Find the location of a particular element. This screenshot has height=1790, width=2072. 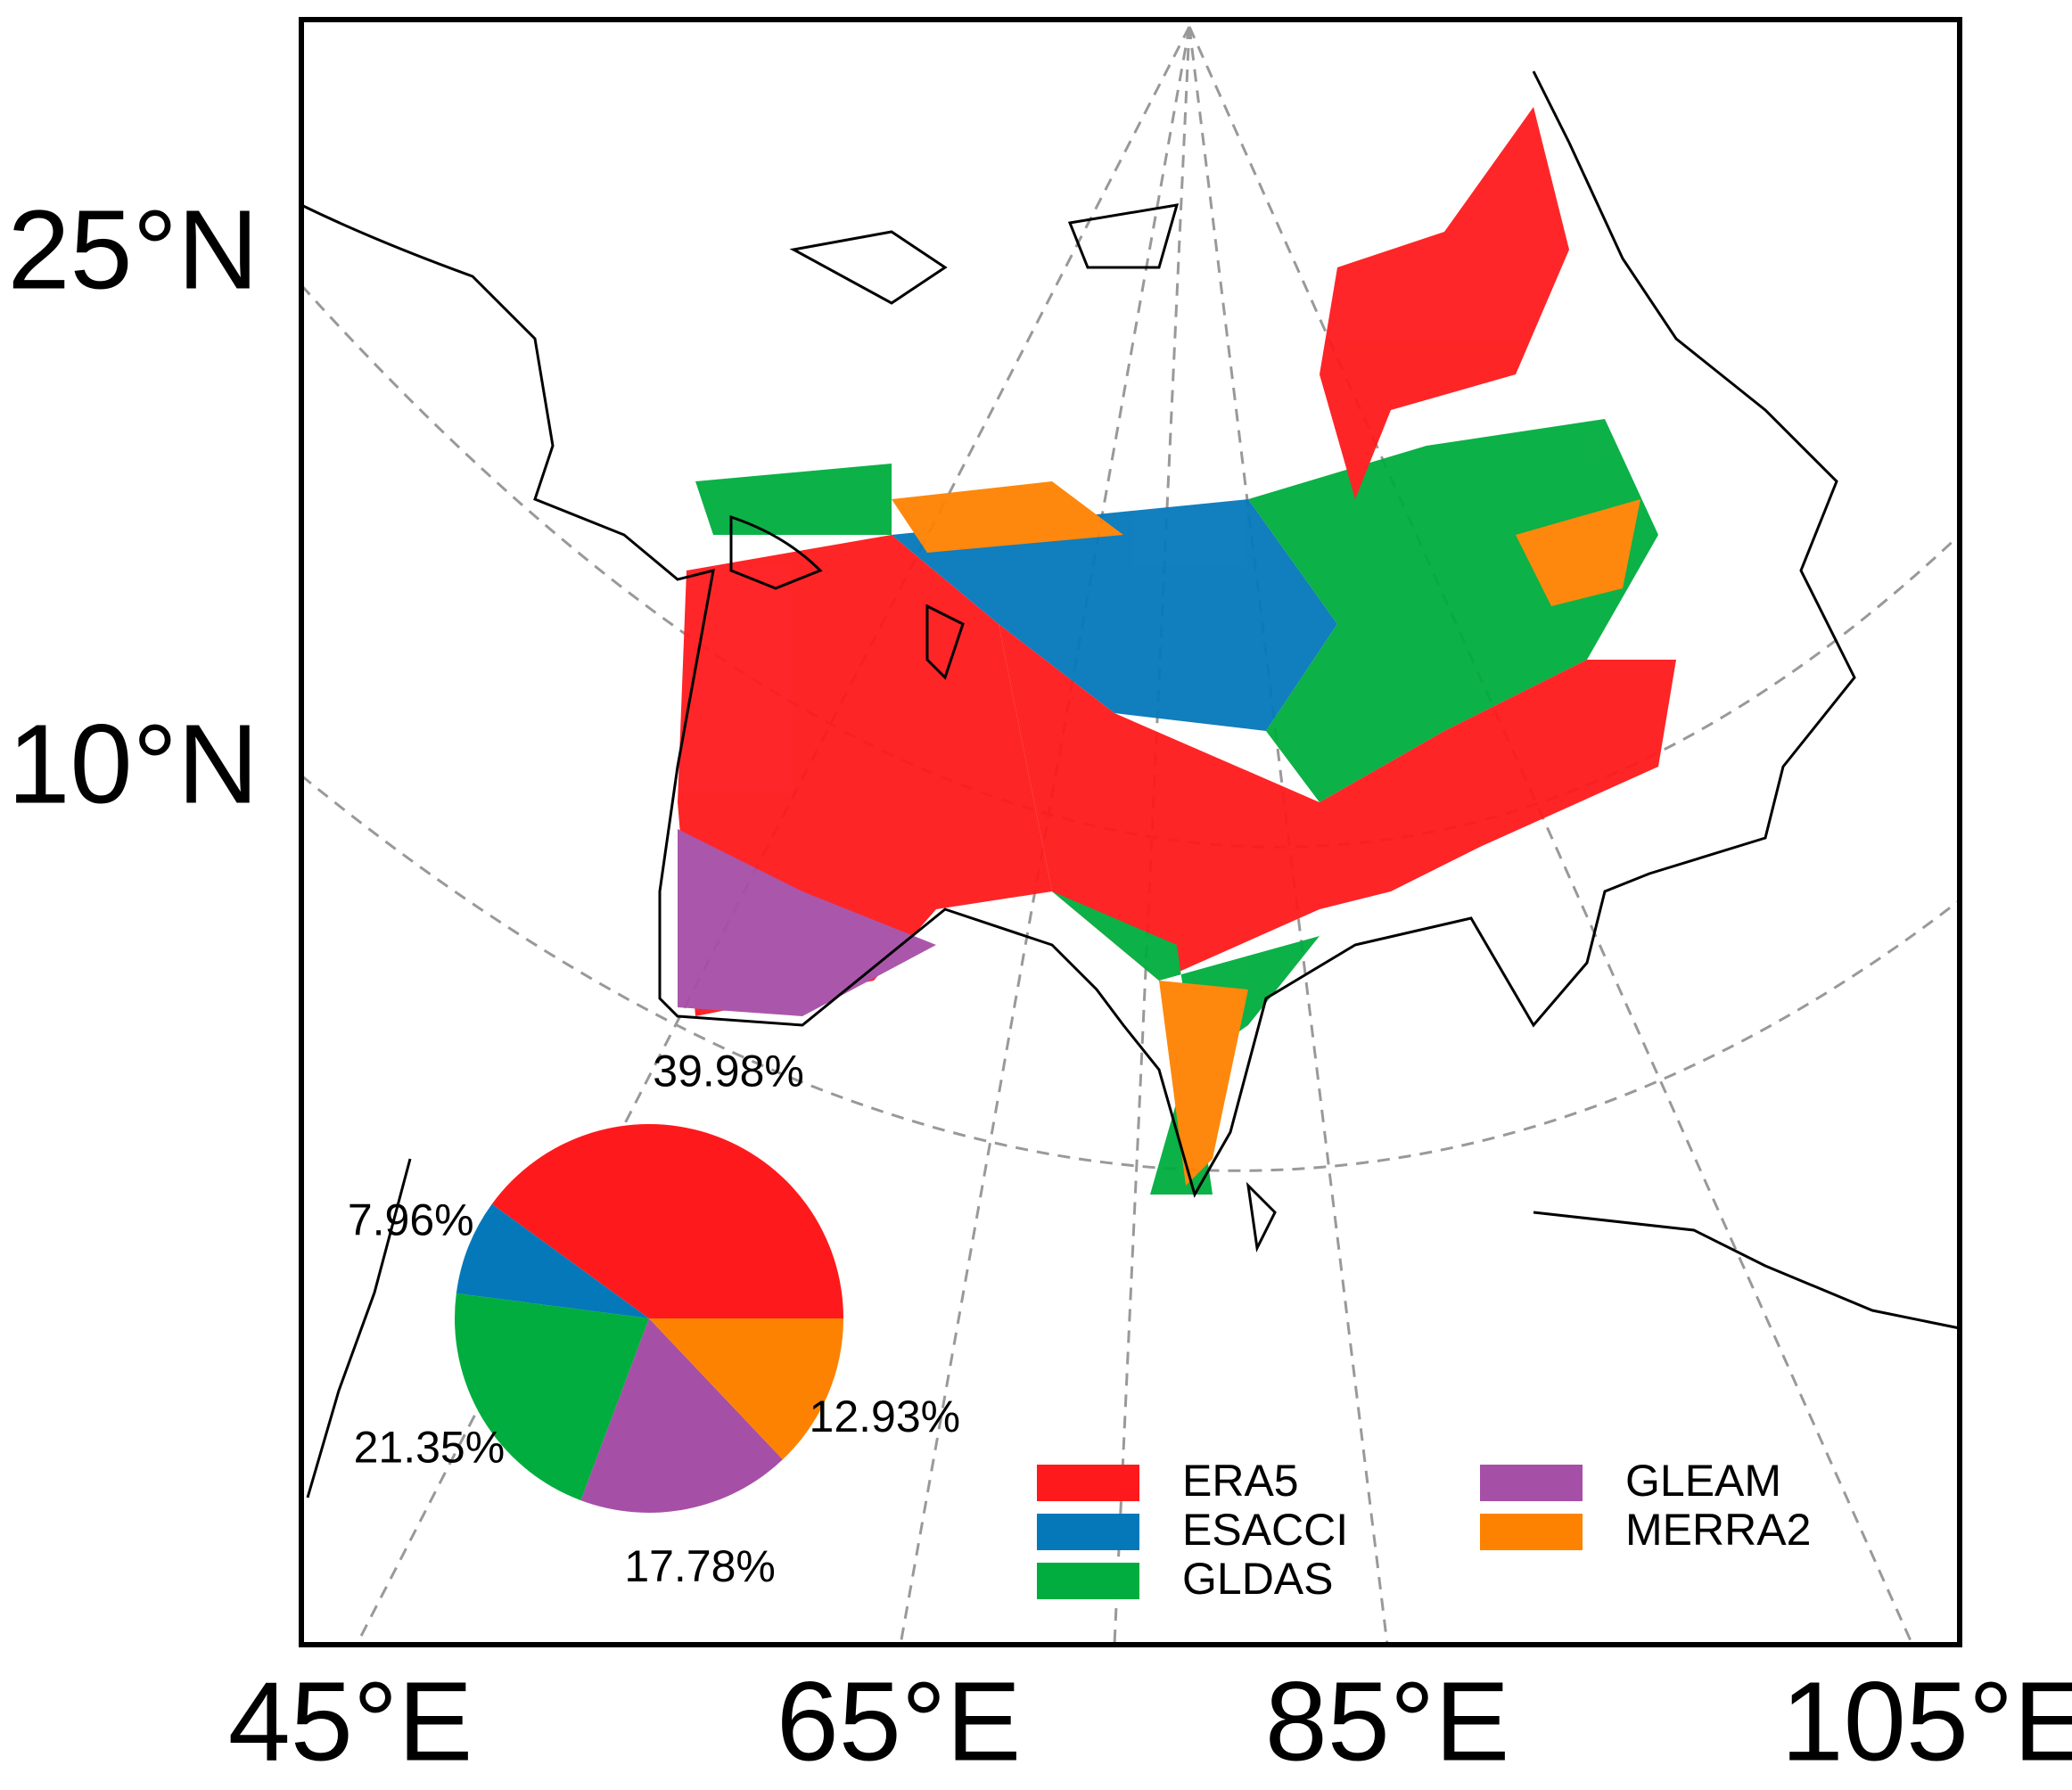

lon-label: 45°E is located at coordinates (350, 1721).